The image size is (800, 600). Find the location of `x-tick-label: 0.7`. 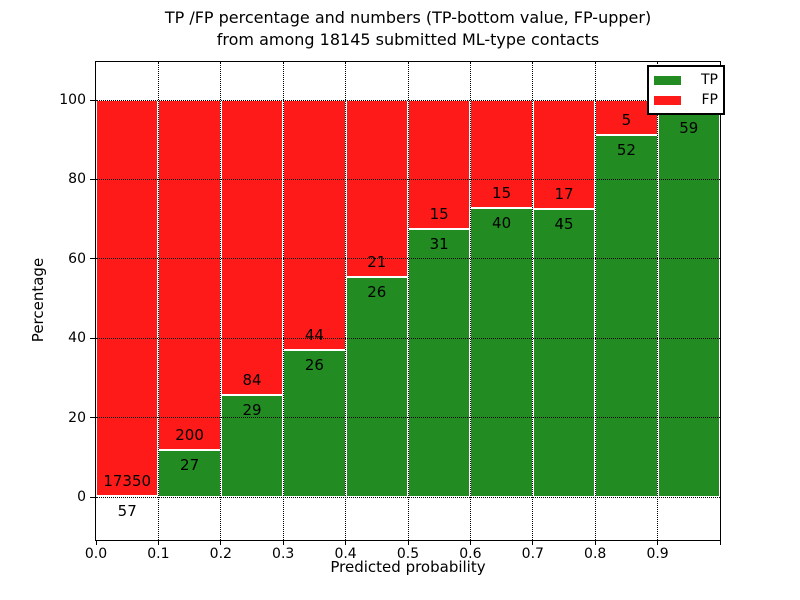

x-tick-label: 0.7 is located at coordinates (532, 554).